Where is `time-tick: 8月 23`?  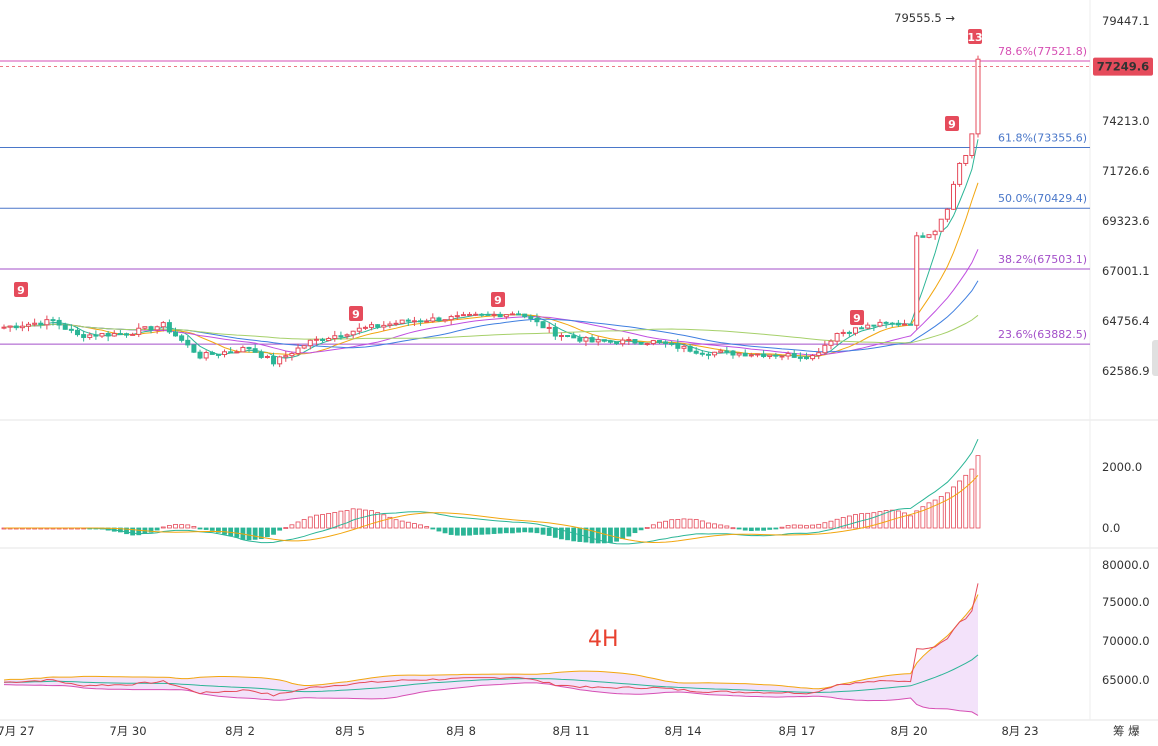 time-tick: 8月 23 is located at coordinates (1019, 731).